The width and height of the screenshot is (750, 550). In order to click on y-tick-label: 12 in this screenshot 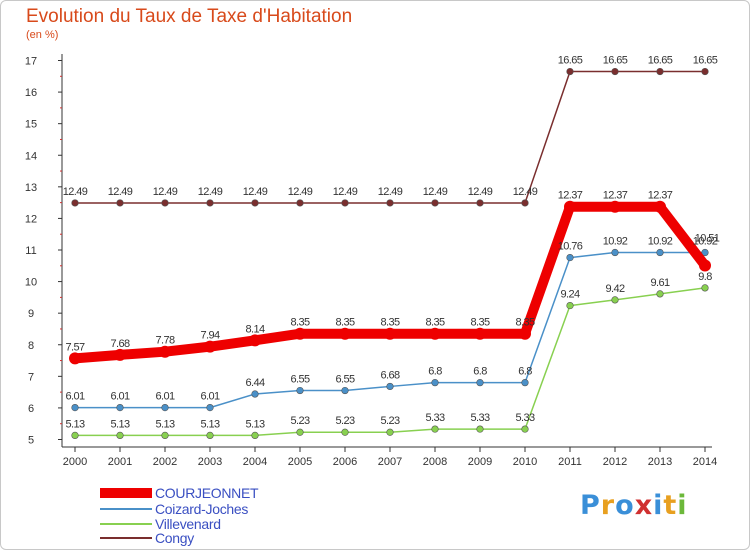, I will do `click(31, 219)`.